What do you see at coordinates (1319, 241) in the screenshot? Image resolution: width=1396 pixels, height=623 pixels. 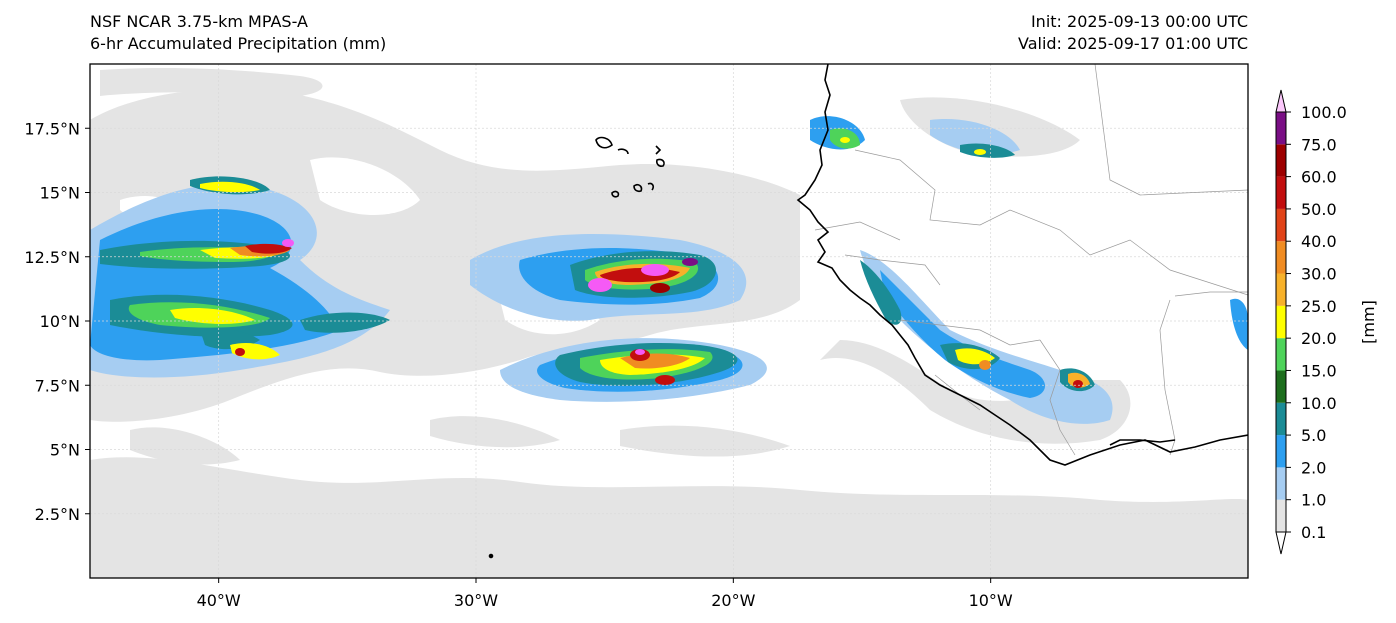 I see `colorbar-tick-label: 40.0` at bounding box center [1319, 241].